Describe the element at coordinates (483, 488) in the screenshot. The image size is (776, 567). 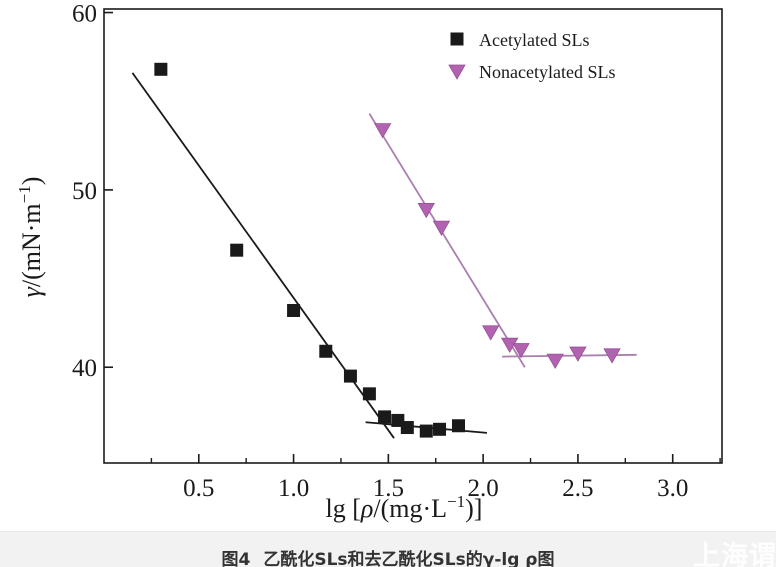
I see `x-tick-label: 2.0` at that location.